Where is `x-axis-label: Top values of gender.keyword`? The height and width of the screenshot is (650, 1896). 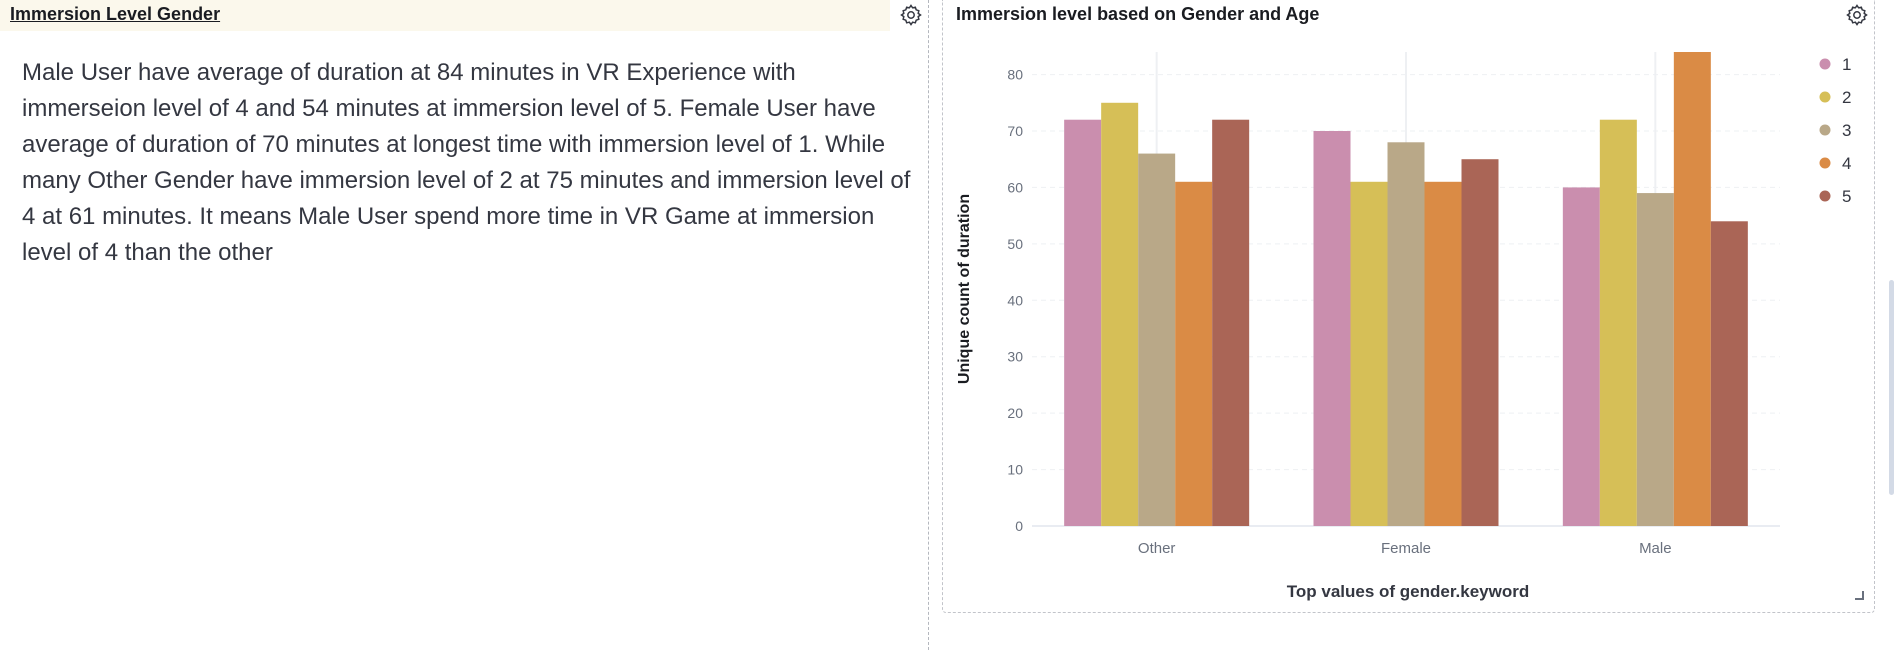 x-axis-label: Top values of gender.keyword is located at coordinates (1408, 591).